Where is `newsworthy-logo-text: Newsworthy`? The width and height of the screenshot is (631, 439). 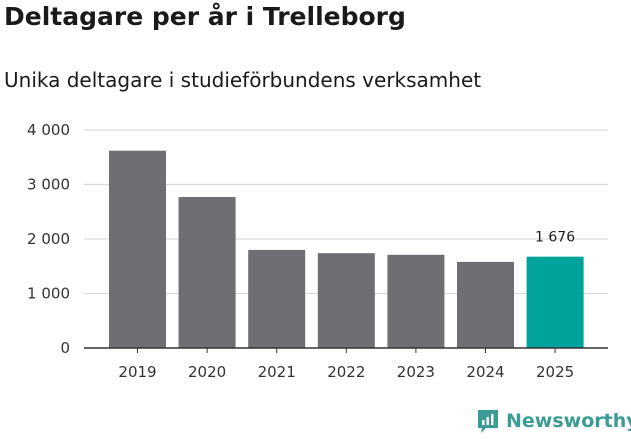
newsworthy-logo-text: Newsworthy is located at coordinates (568, 421).